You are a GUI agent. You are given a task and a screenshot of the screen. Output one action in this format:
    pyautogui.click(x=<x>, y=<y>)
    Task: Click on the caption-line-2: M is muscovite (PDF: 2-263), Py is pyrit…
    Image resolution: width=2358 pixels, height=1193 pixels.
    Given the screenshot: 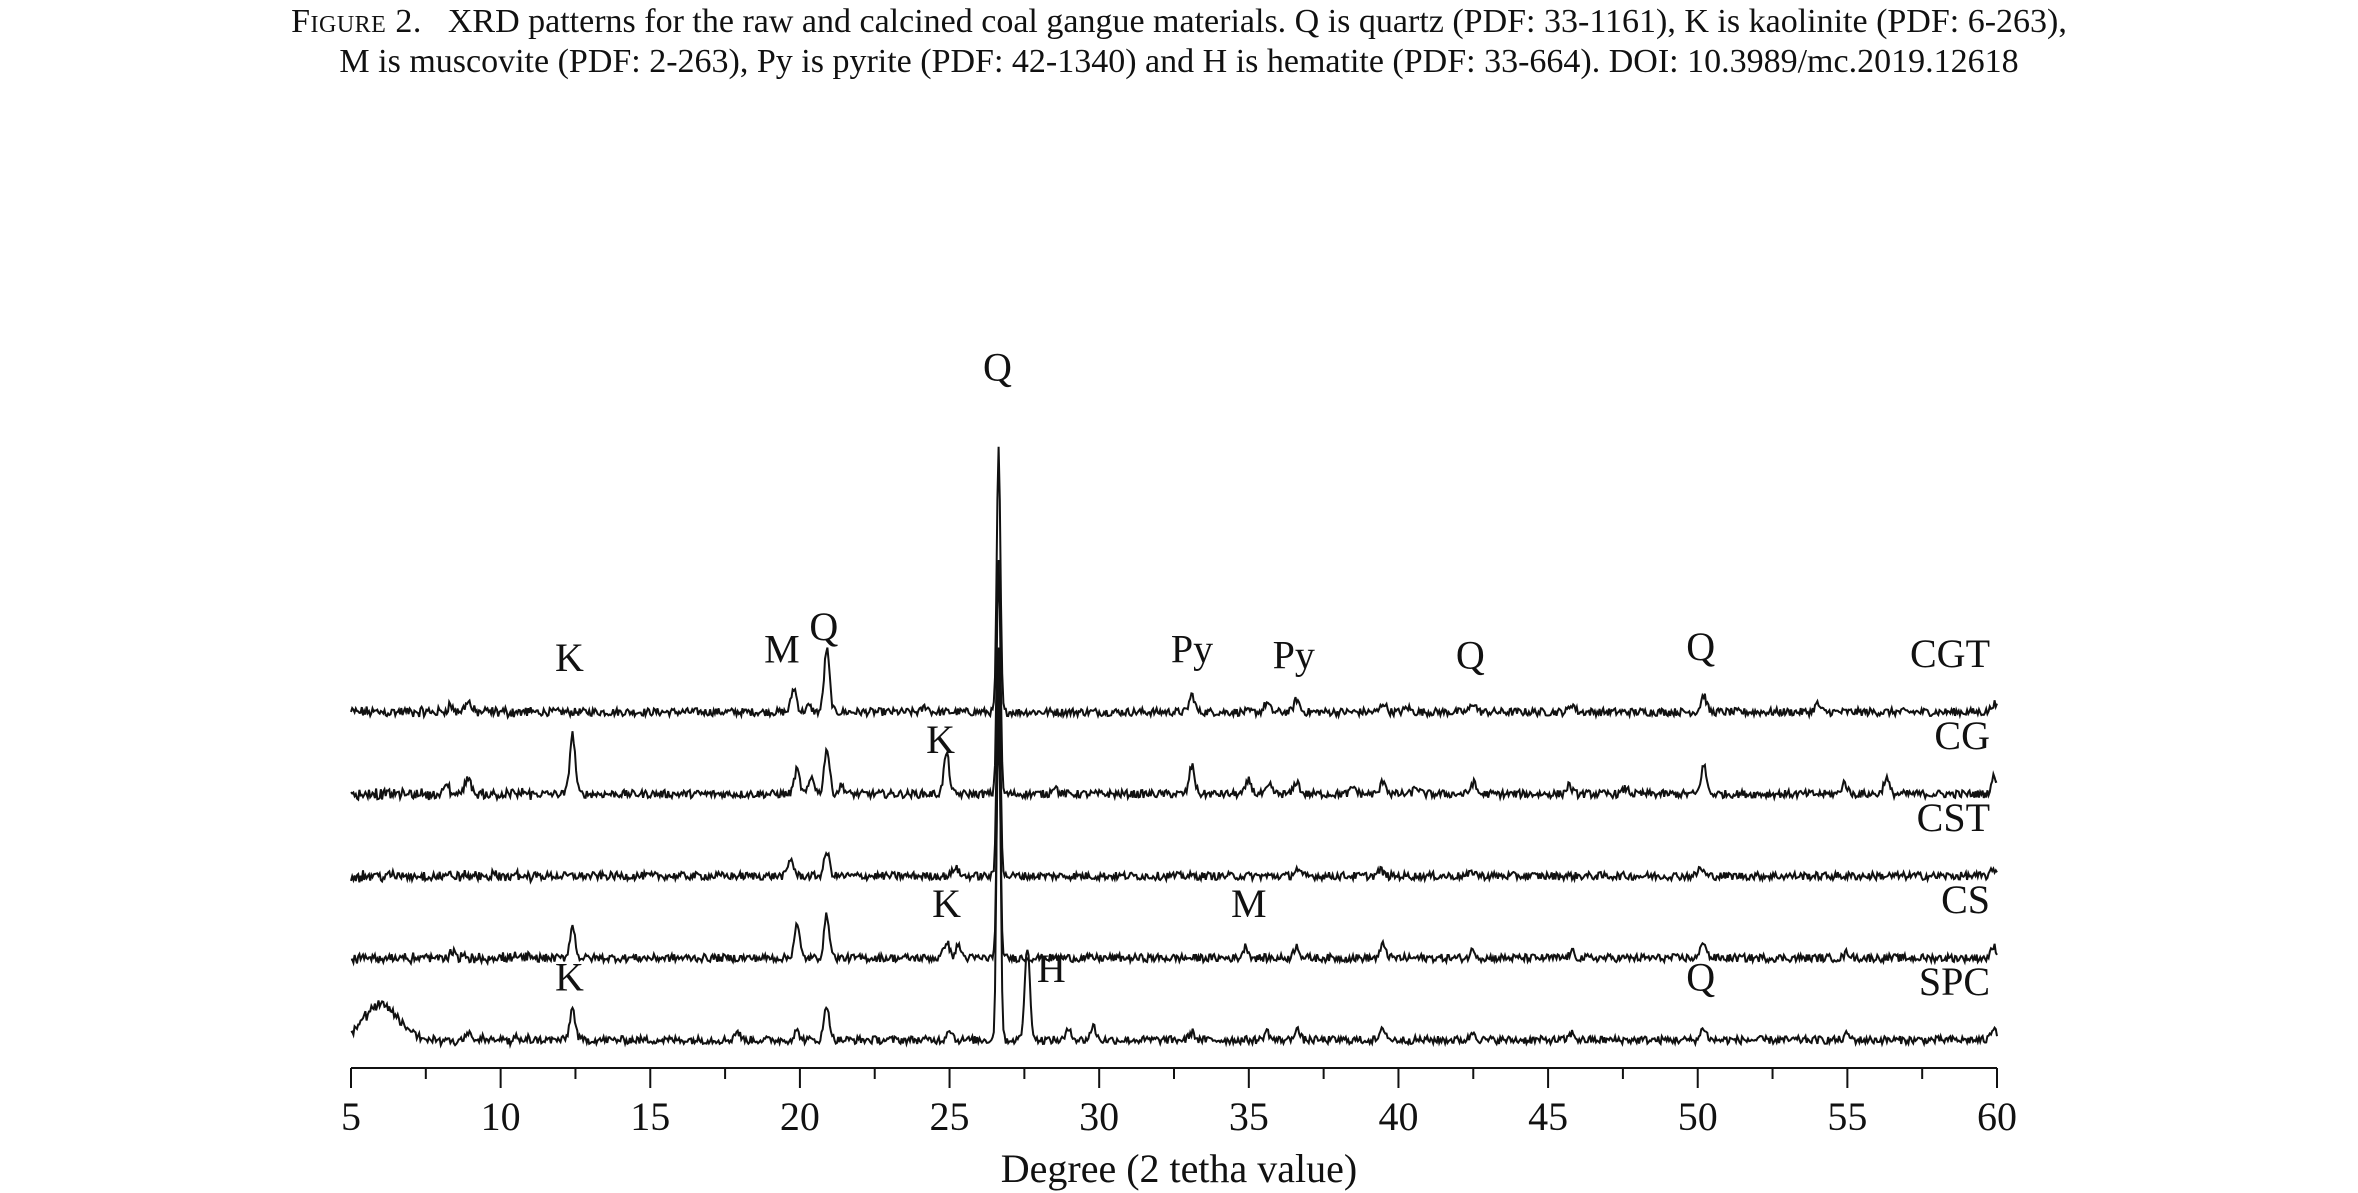 What is the action you would take?
    pyautogui.click(x=1179, y=61)
    